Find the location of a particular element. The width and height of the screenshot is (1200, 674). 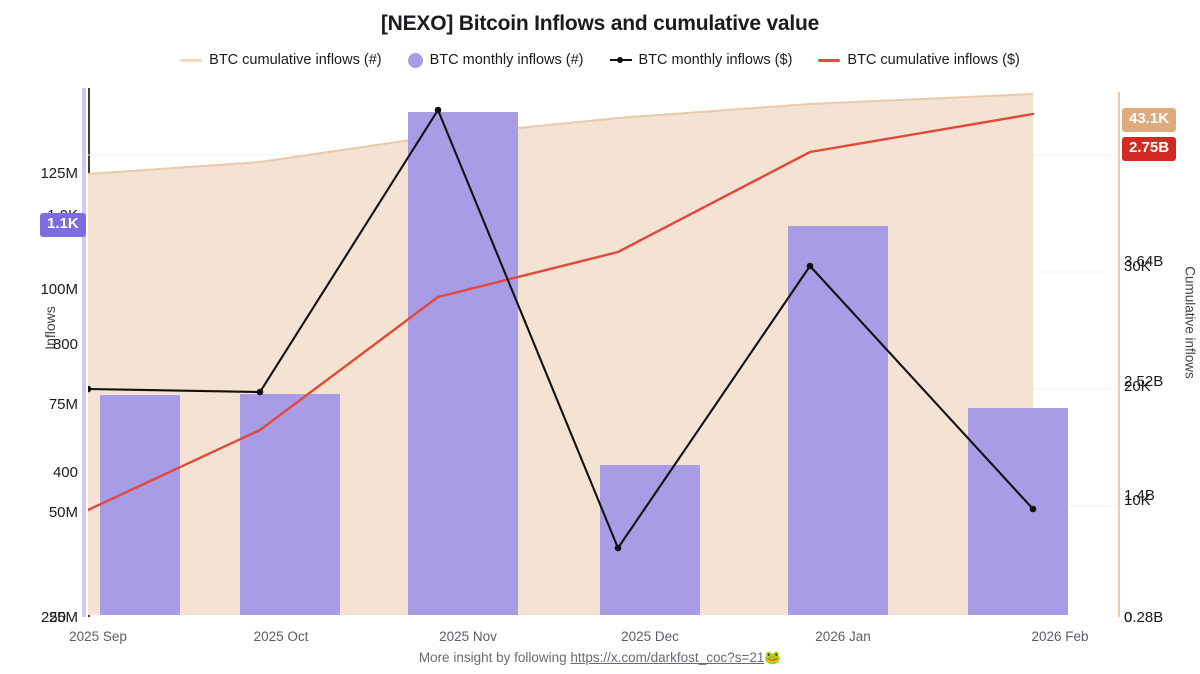

left-axis-tick-usd: 25M is located at coordinates (63, 617).